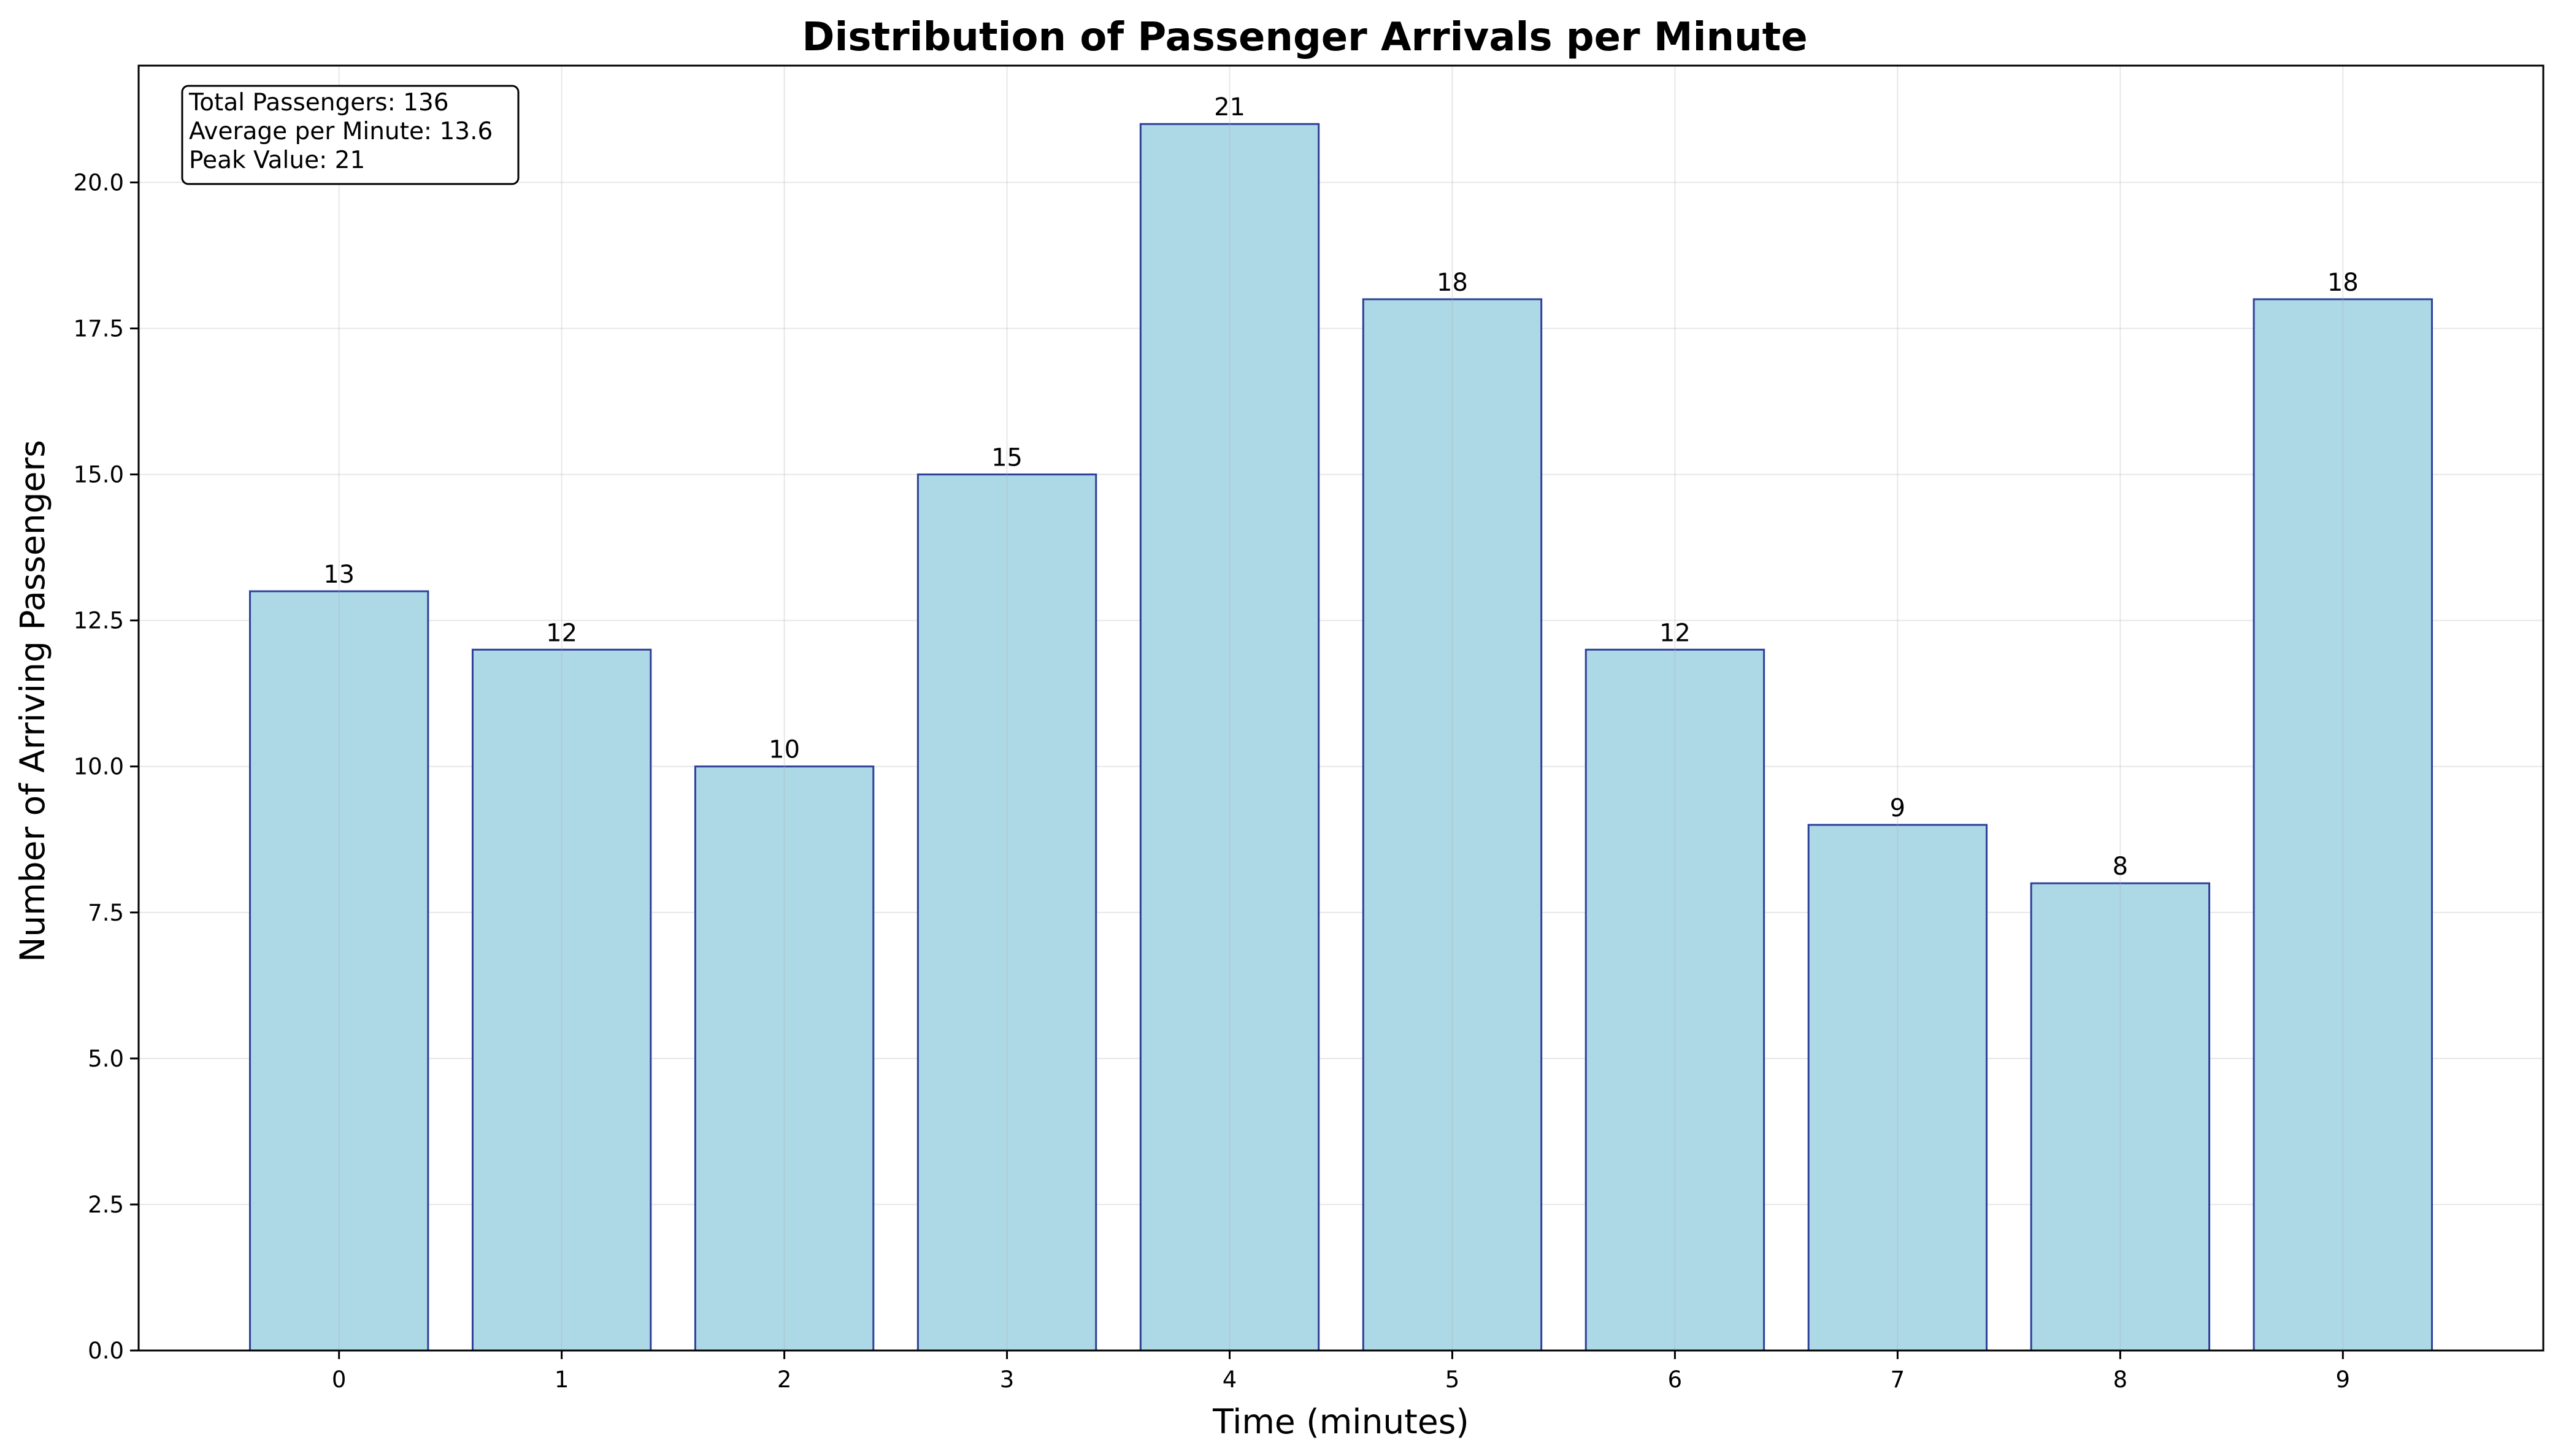  I want to click on x-tick-label: 0, so click(339, 1379).